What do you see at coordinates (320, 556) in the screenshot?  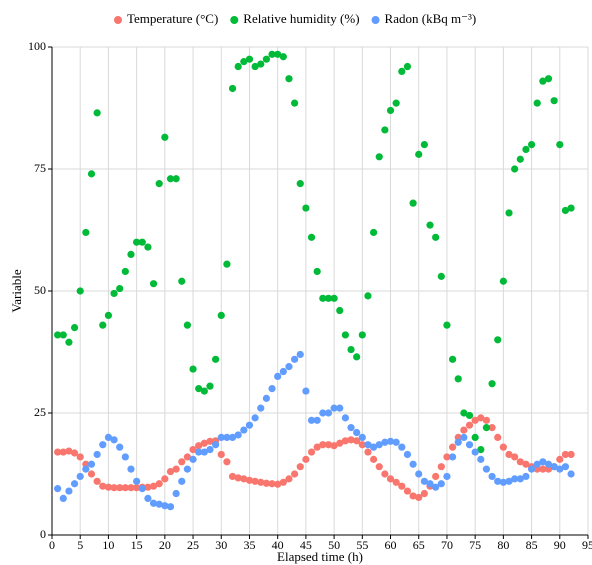 I see `x-axis-label: Elapsed time (h)` at bounding box center [320, 556].